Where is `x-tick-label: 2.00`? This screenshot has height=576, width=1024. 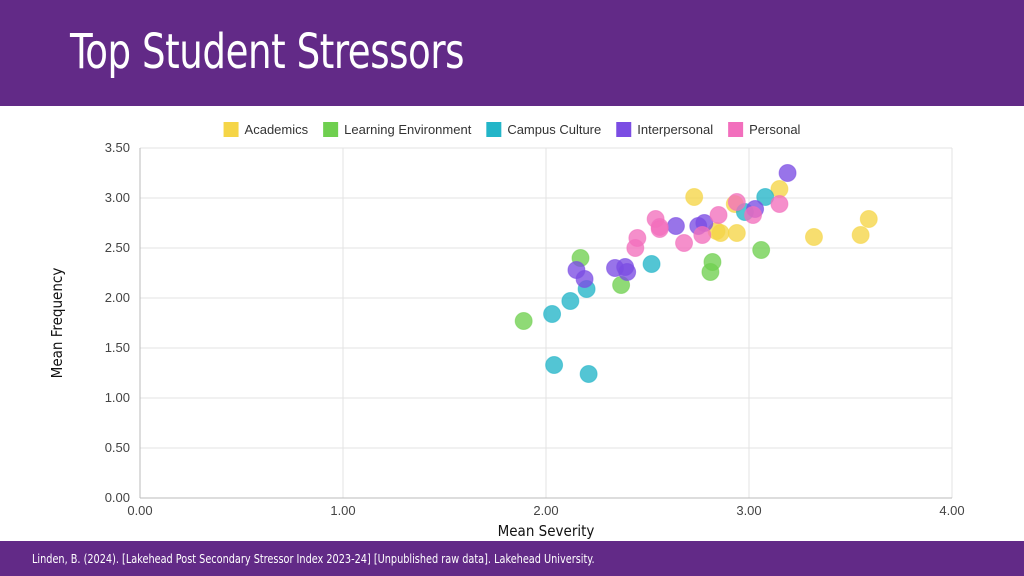
x-tick-label: 2.00 is located at coordinates (545, 510).